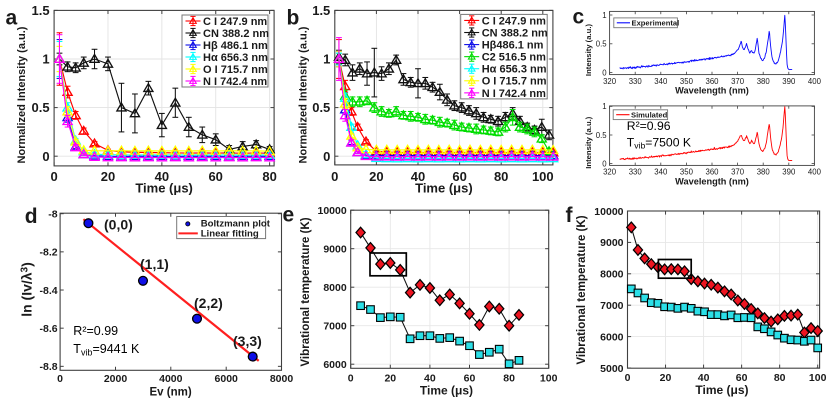 This screenshot has width=831, height=404. What do you see at coordinates (31, 216) in the screenshot?
I see `svg-text: d` at bounding box center [31, 216].